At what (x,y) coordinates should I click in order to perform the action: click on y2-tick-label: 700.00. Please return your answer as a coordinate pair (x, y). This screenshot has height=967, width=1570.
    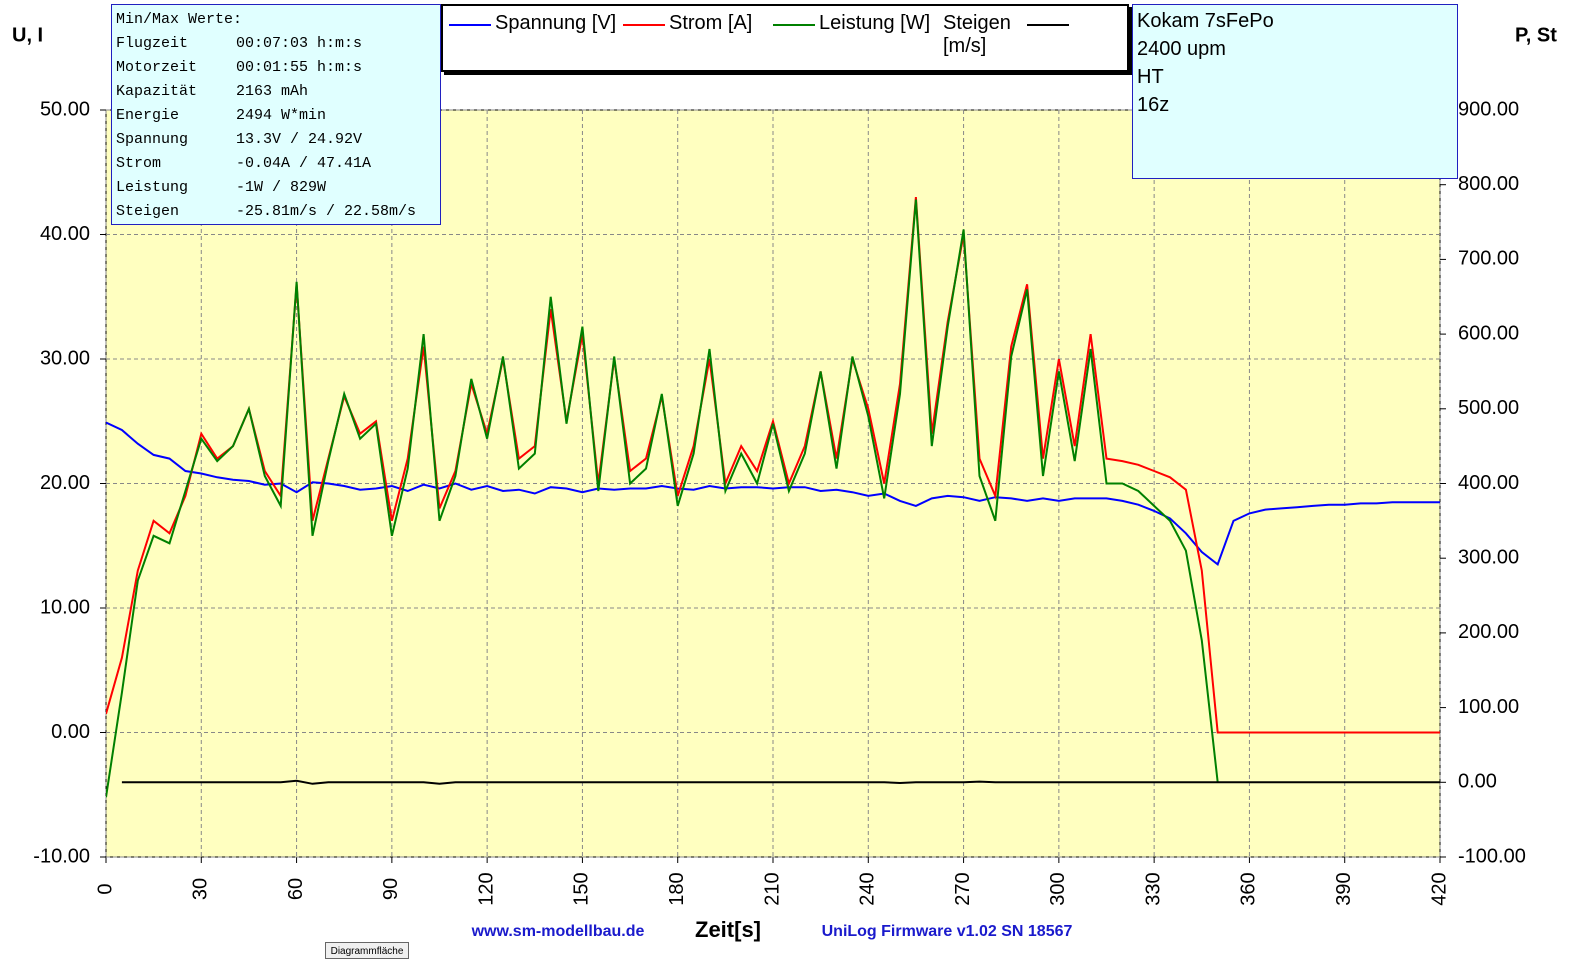
    Looking at the image, I should click on (1488, 259).